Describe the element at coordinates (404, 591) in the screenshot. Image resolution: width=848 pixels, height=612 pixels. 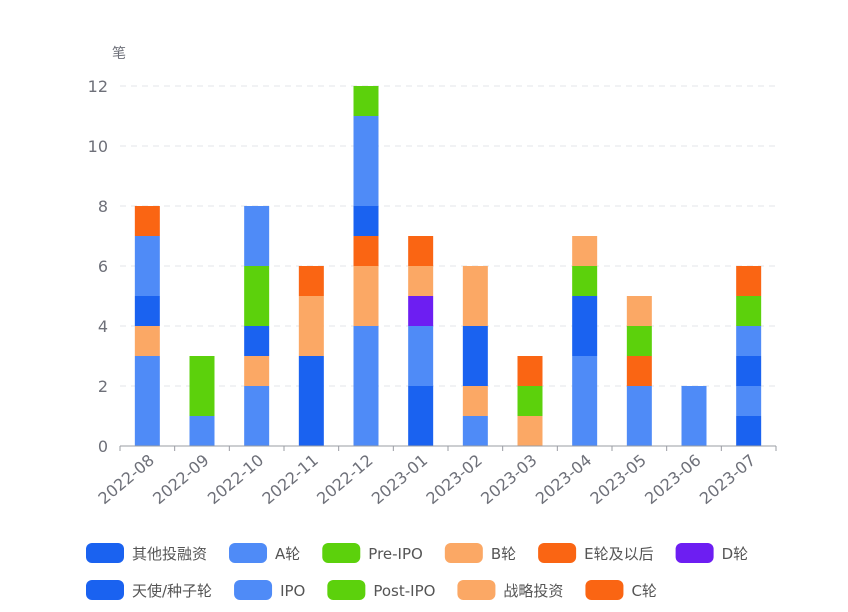
I see `legend-label: Post-IPO` at that location.